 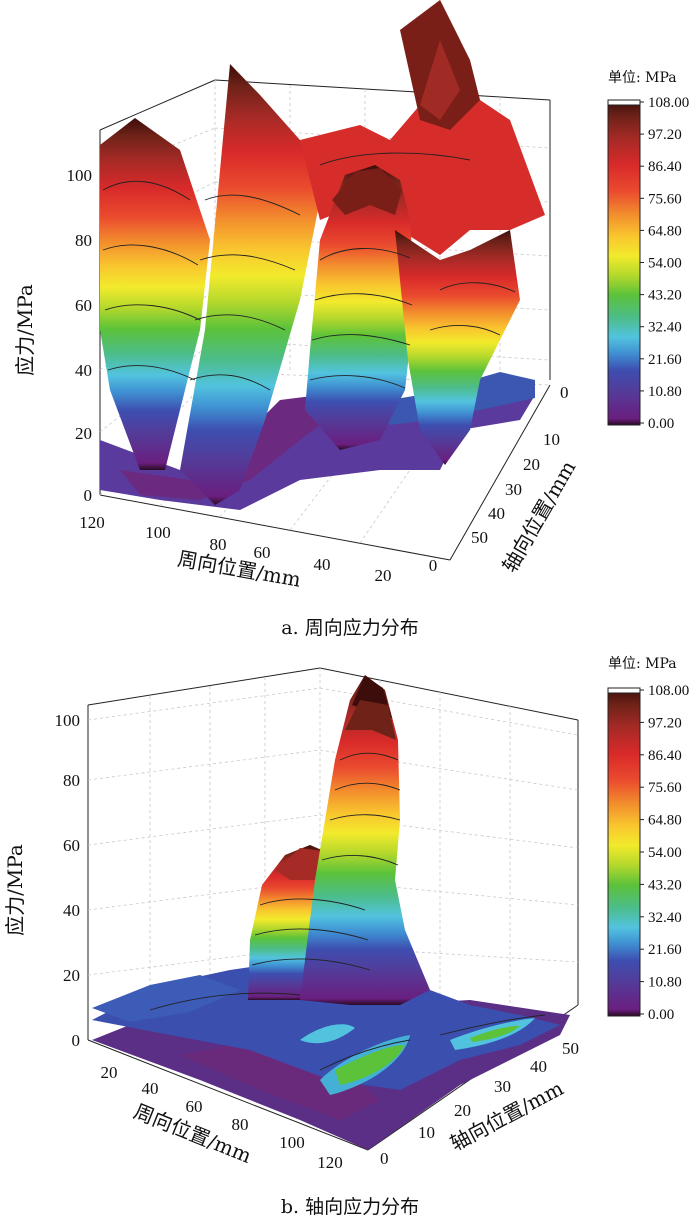 What do you see at coordinates (239, 568) in the screenshot?
I see `x-axis-title: 周向位置/mm` at bounding box center [239, 568].